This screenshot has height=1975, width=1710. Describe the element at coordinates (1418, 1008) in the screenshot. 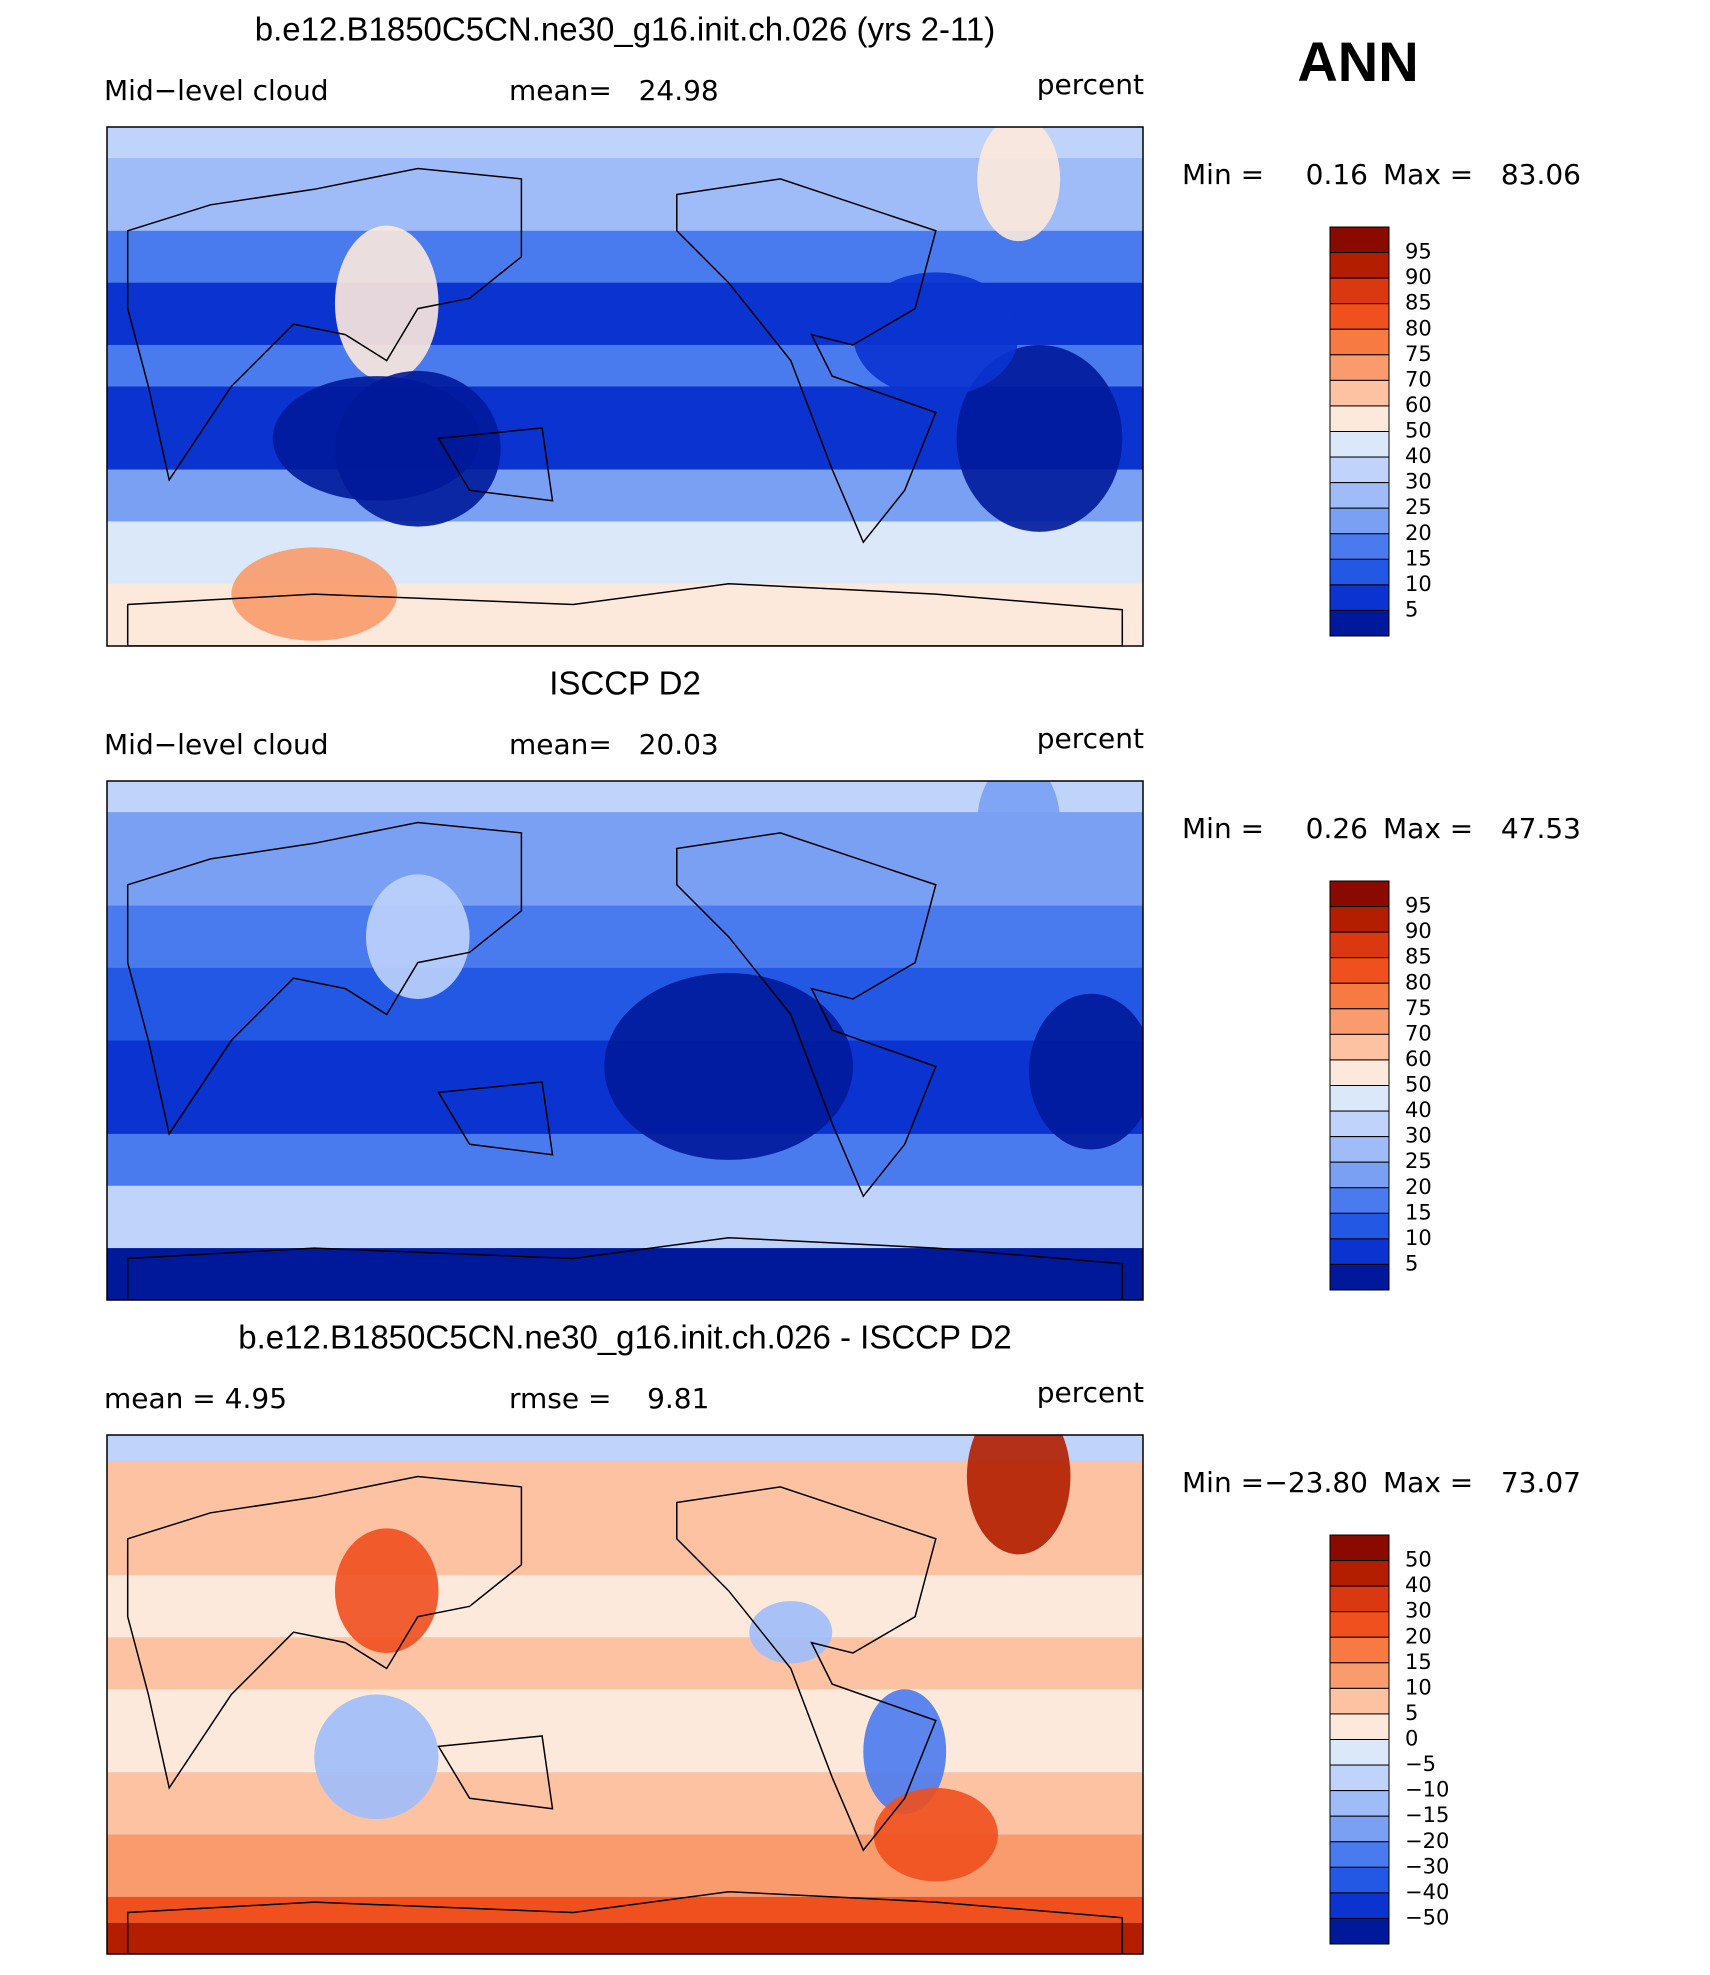

I see `colorbar-label: 75` at that location.